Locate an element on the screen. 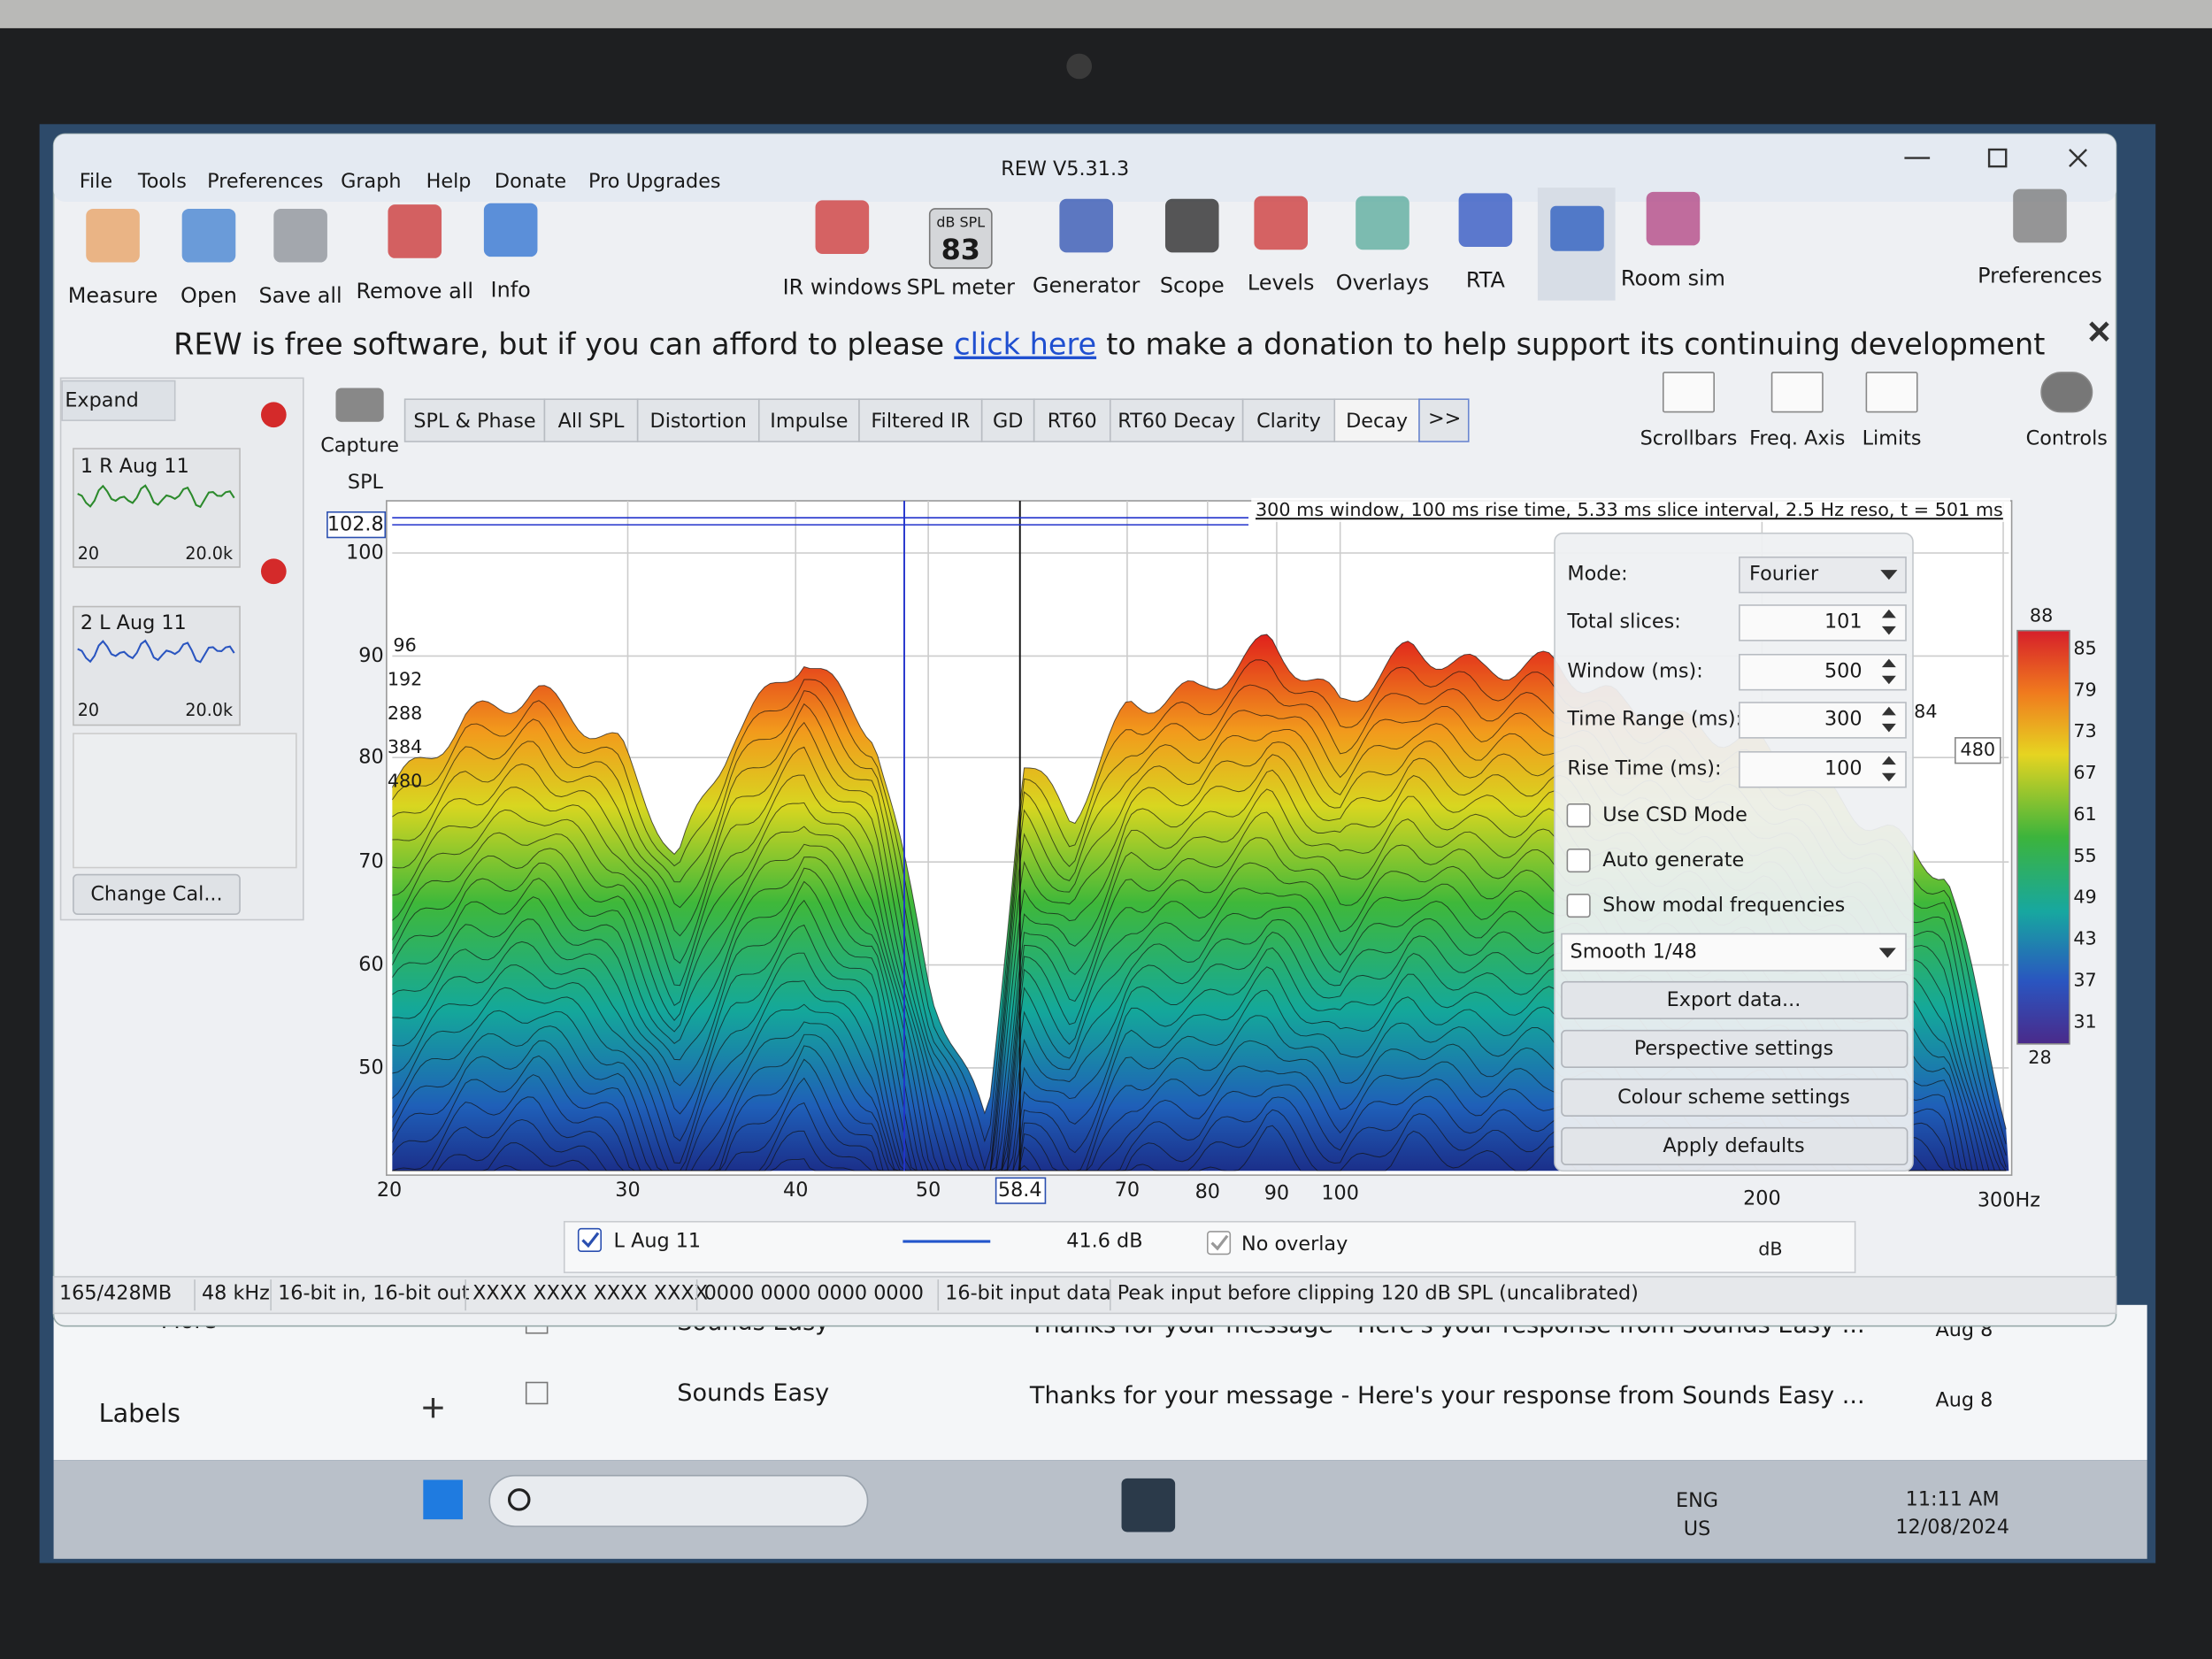 The height and width of the screenshot is (1659, 2212). field-value: 101 is located at coordinates (1843, 622).